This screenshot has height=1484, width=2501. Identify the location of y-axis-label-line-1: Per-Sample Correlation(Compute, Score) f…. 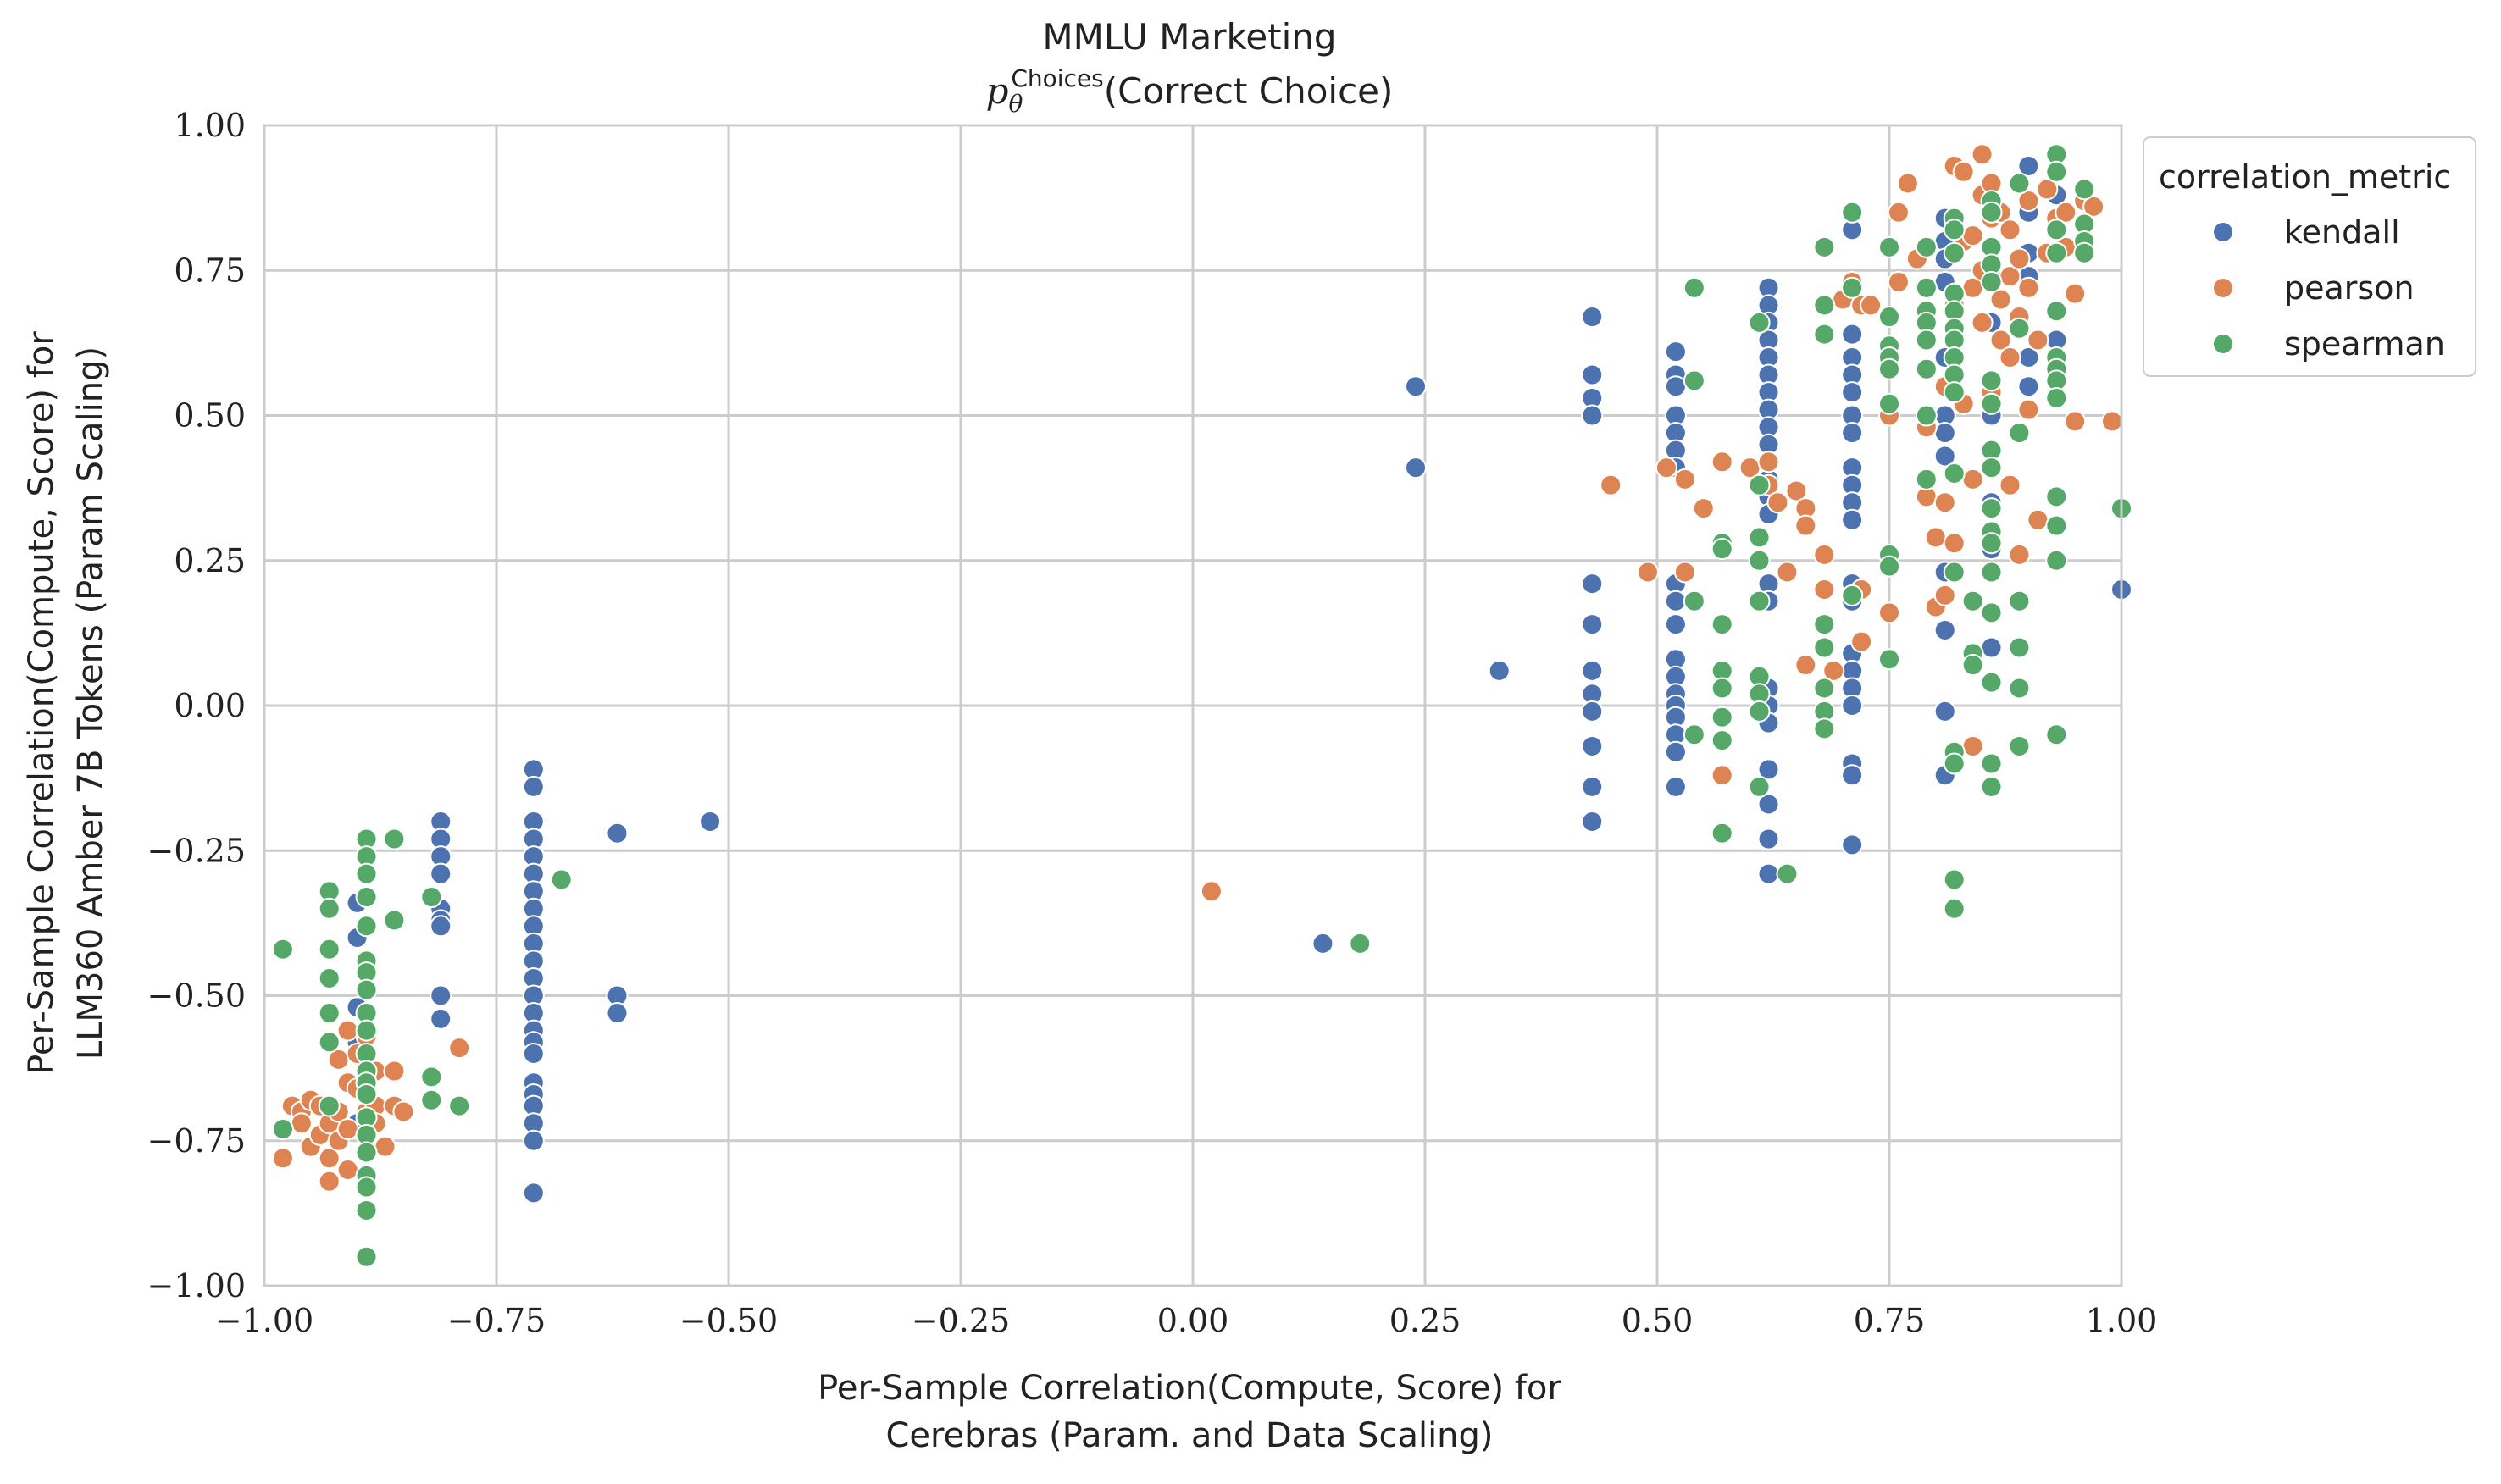
(41, 703).